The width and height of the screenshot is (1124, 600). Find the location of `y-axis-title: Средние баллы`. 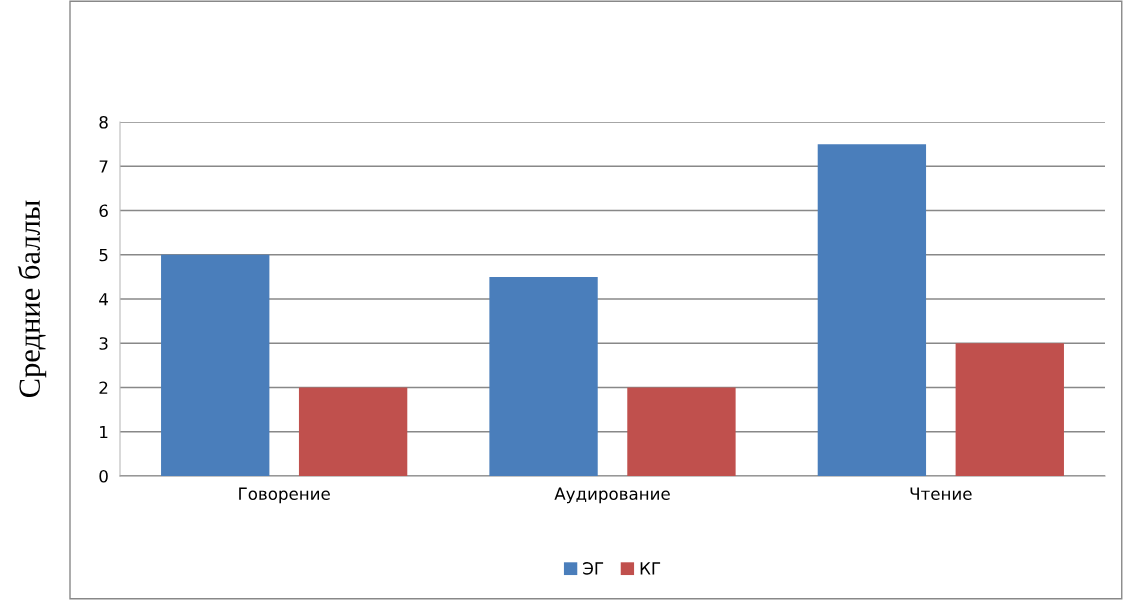

y-axis-title: Средние баллы is located at coordinates (32, 299).